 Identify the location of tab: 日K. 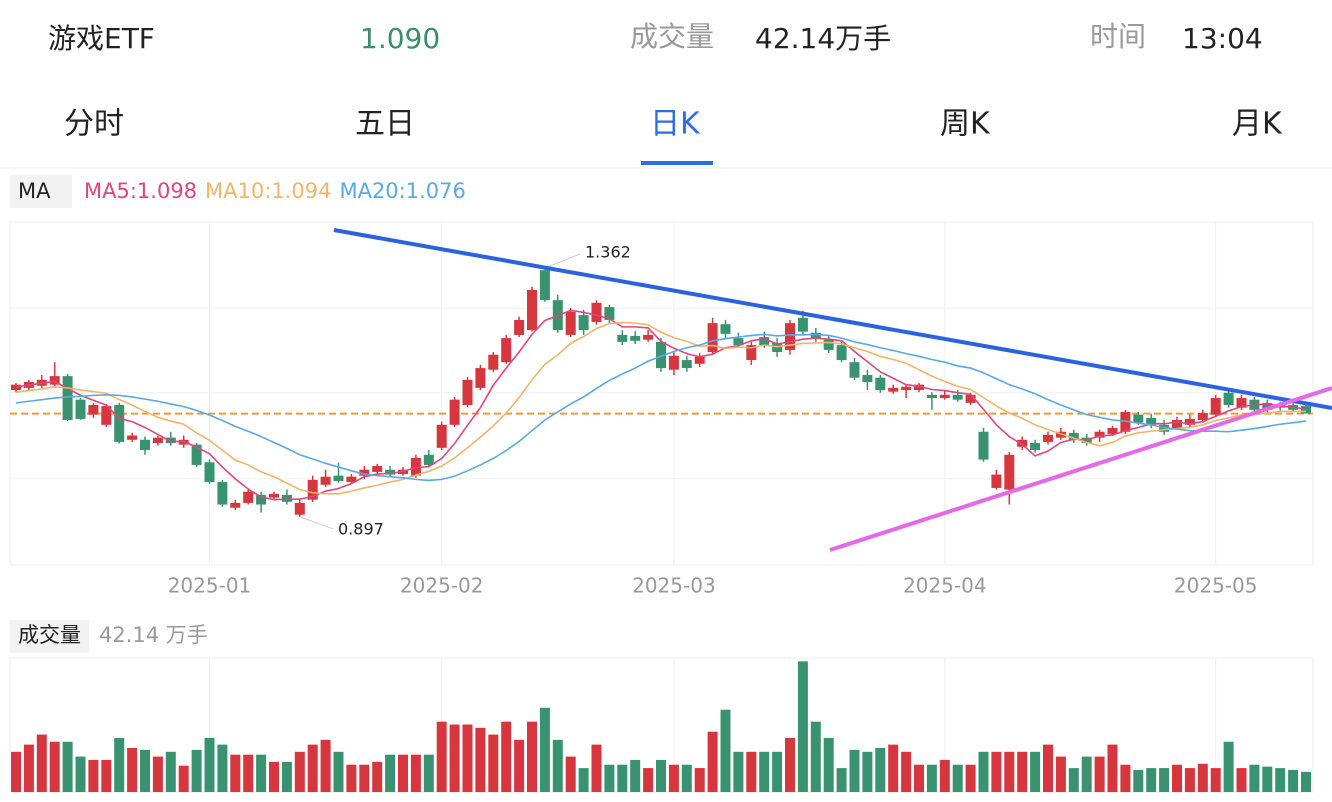
(675, 124).